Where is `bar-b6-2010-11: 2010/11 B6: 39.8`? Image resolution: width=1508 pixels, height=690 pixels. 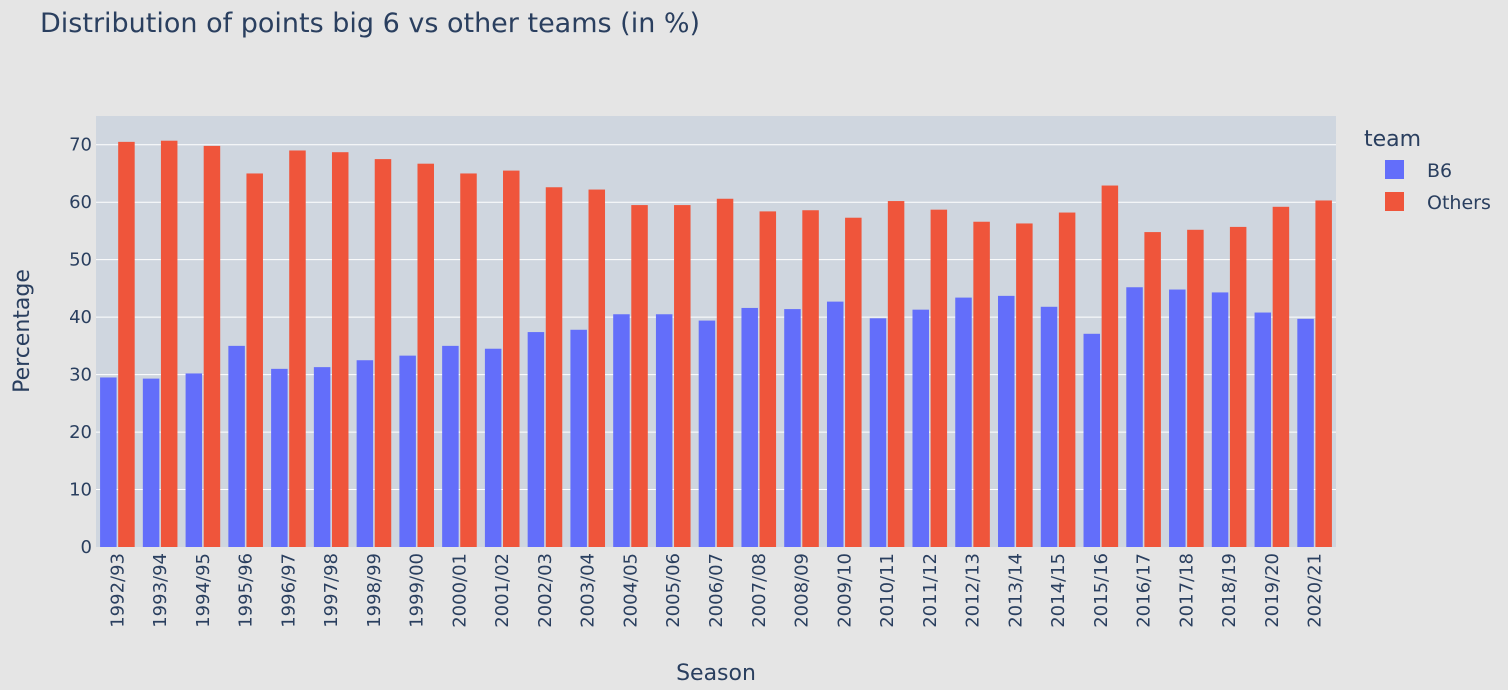 bar-b6-2010-11: 2010/11 B6: 39.8 is located at coordinates (878, 432).